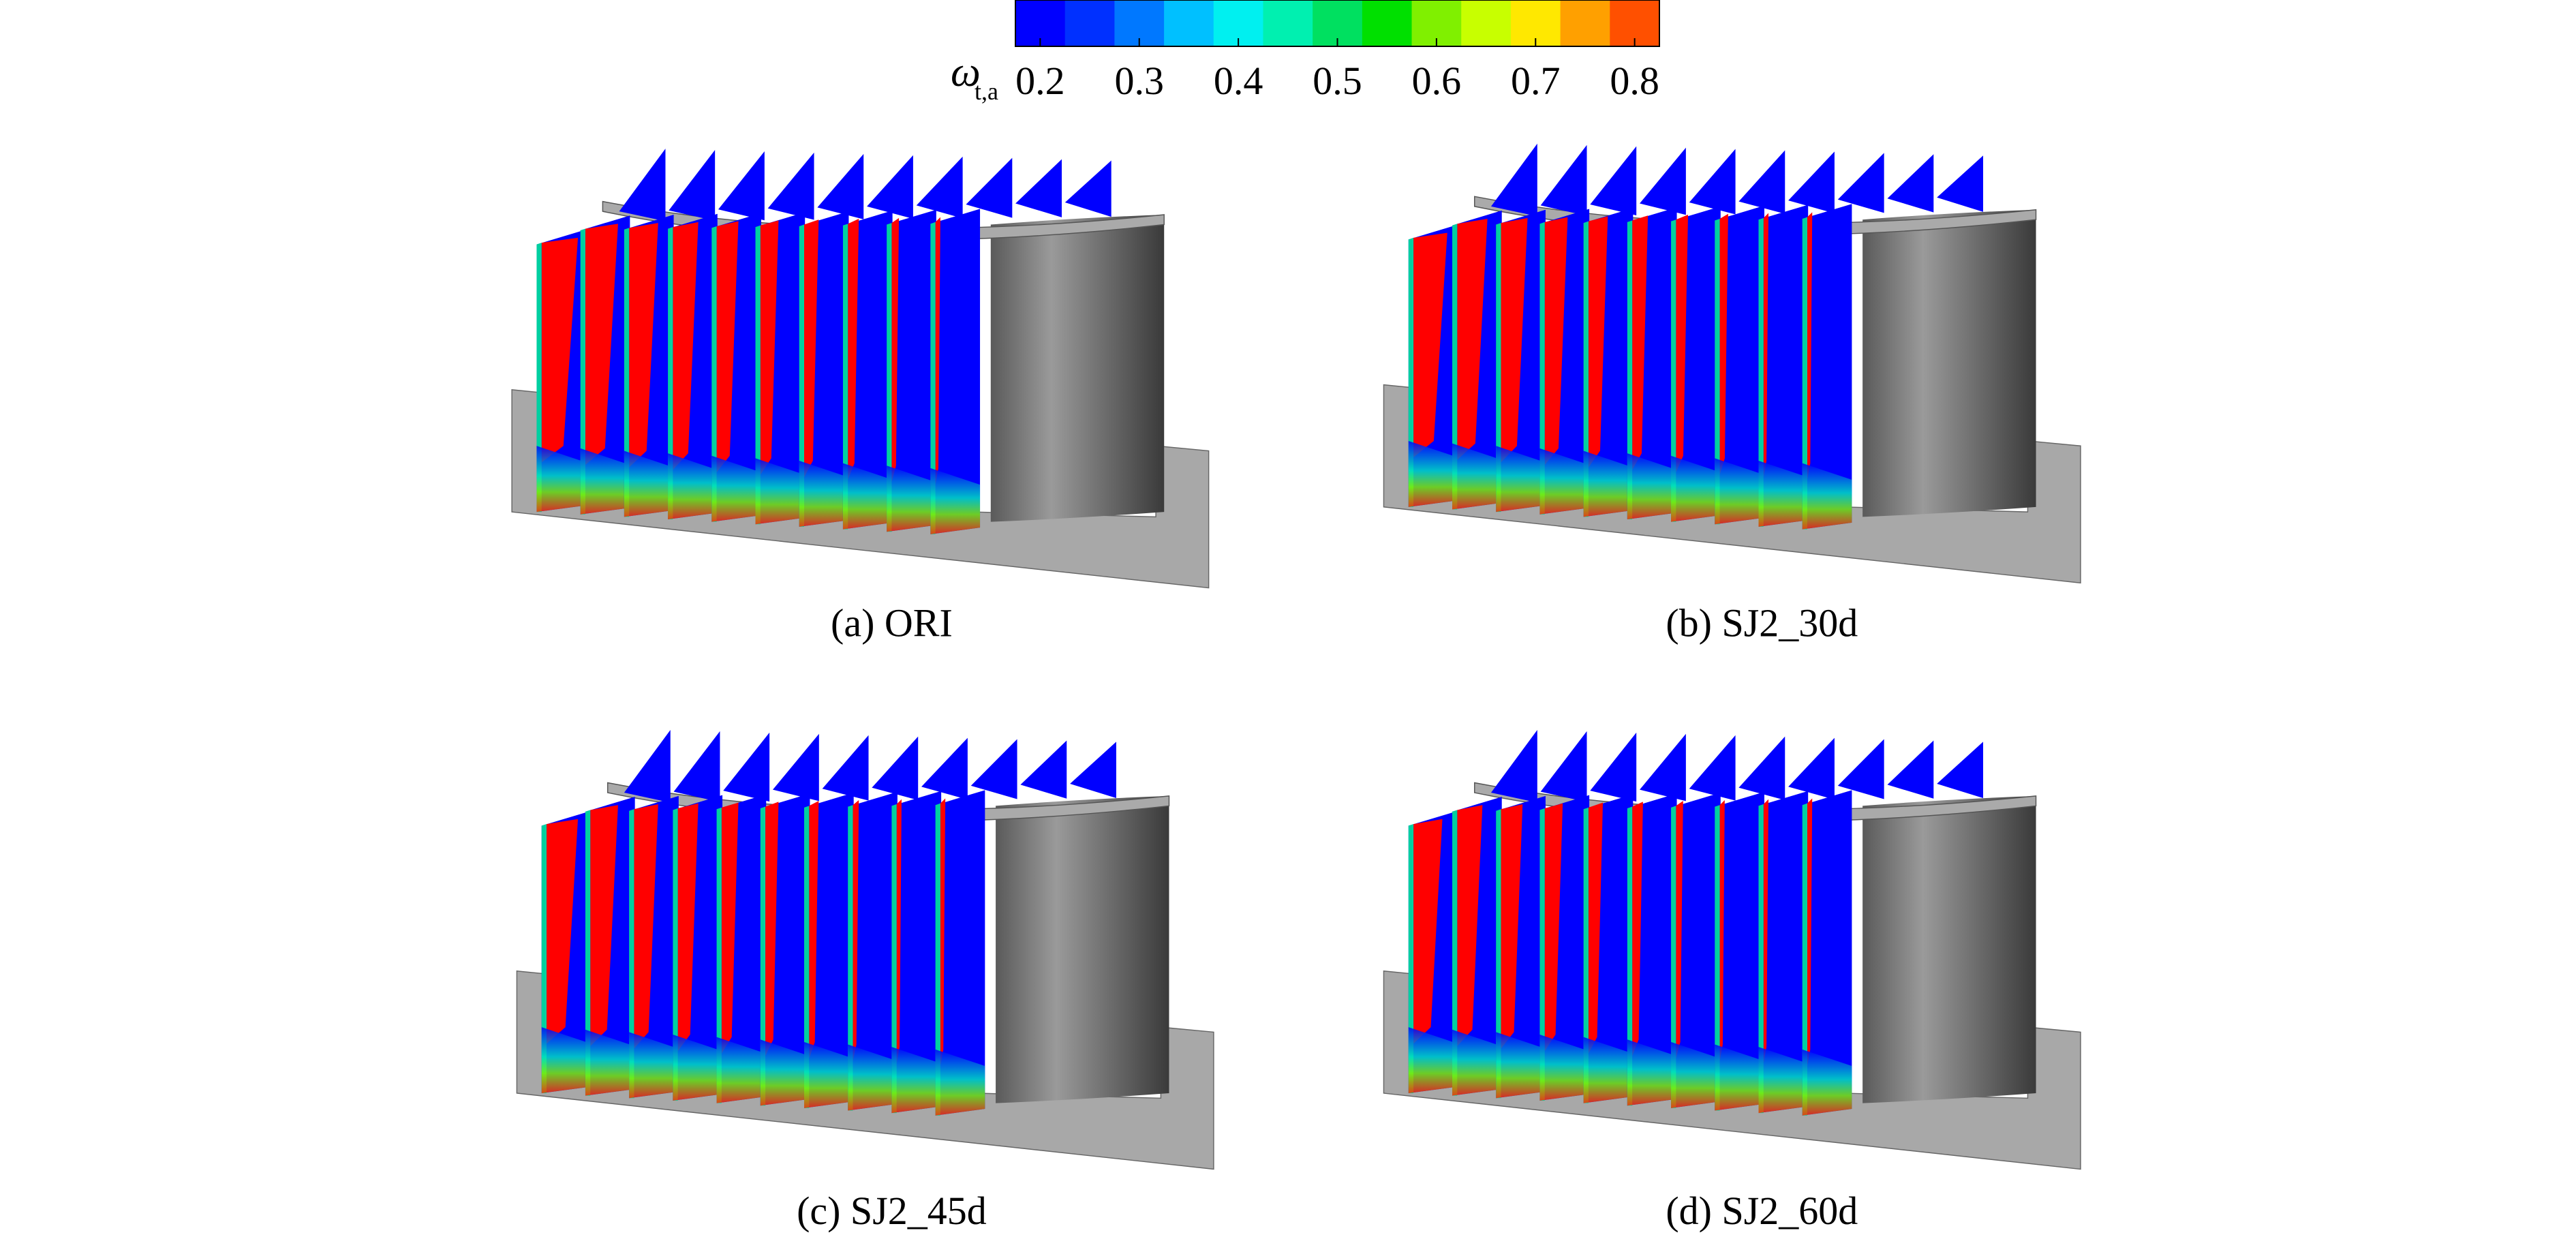  Describe the element at coordinates (1238, 81) in the screenshot. I see `colorbar-tick-label: 0.4` at that location.